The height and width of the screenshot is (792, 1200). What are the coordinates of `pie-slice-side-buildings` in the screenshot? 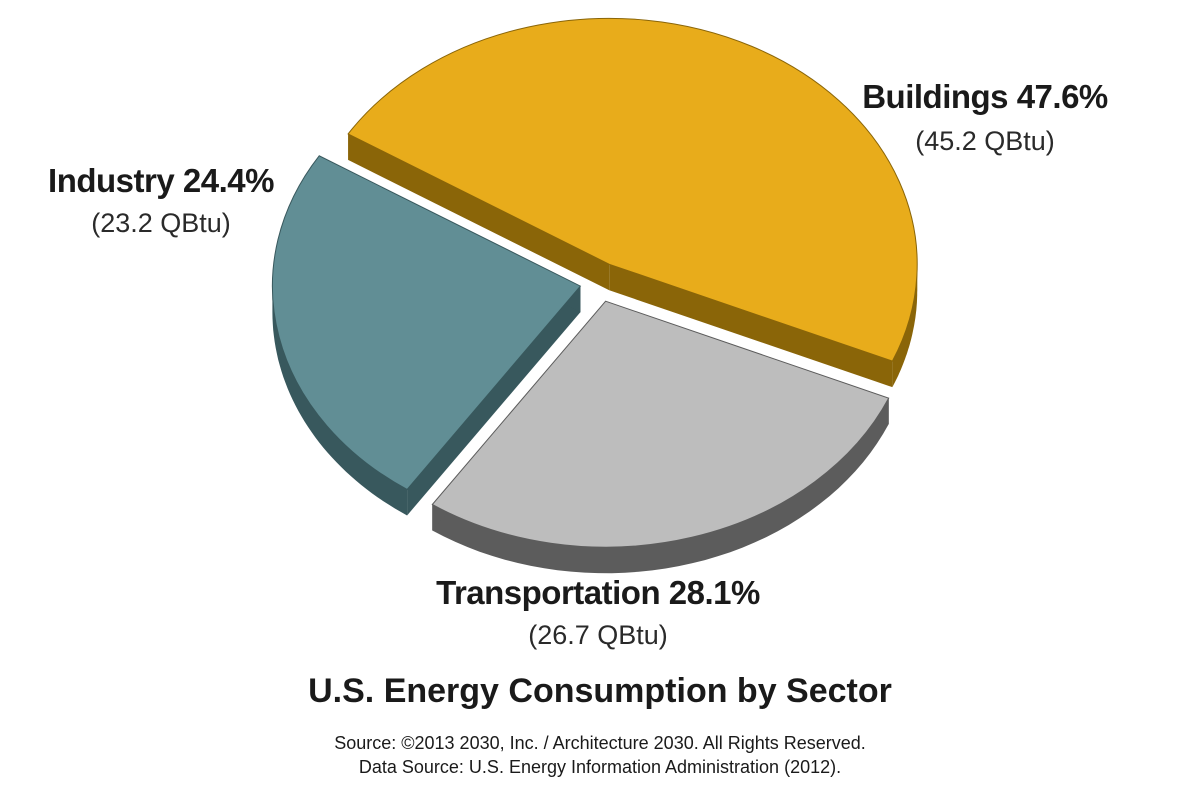 It's located at (905, 326).